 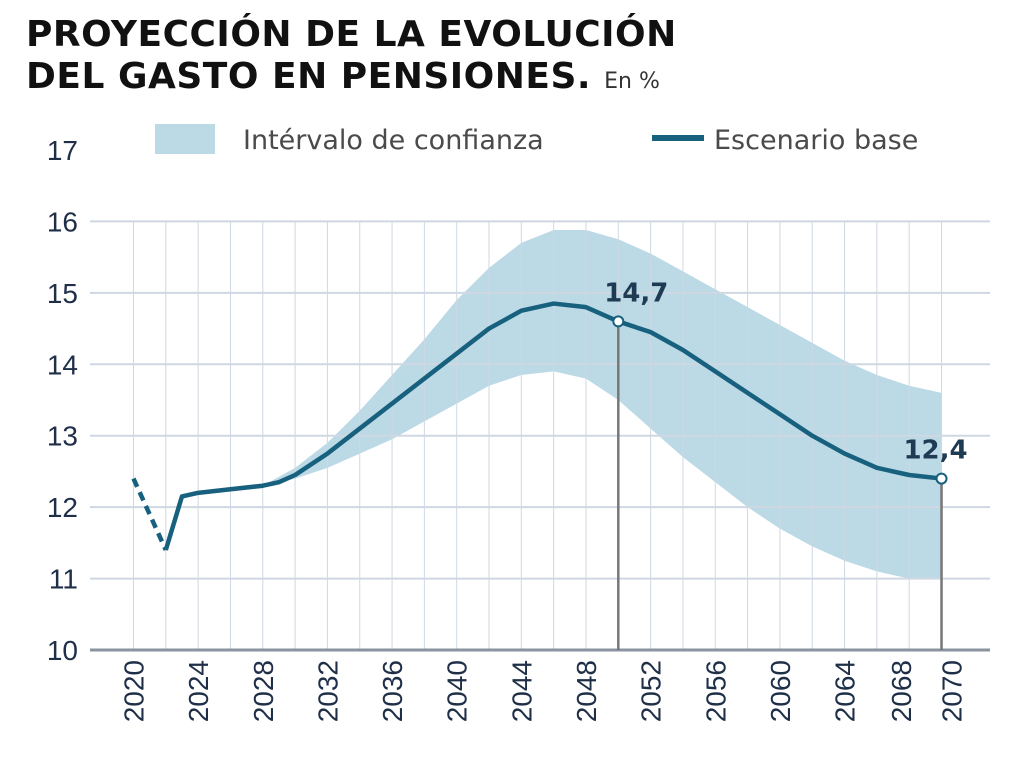 I want to click on baseline-dashed-segment, so click(x=149, y=514).